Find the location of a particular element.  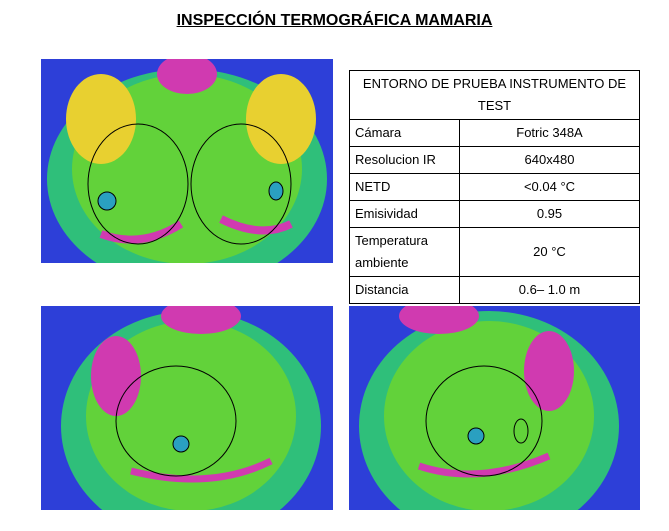

cell-value: Fotric 348A is located at coordinates (549, 133).